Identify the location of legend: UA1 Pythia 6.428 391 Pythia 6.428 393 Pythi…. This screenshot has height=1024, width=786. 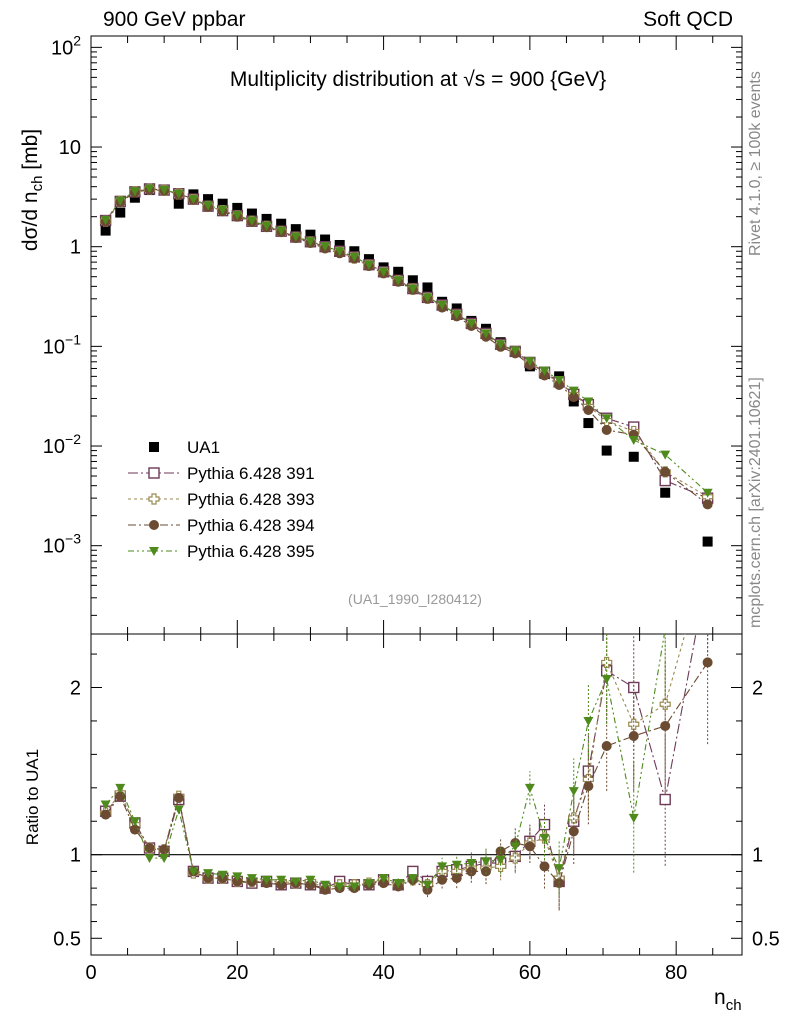
(221, 499).